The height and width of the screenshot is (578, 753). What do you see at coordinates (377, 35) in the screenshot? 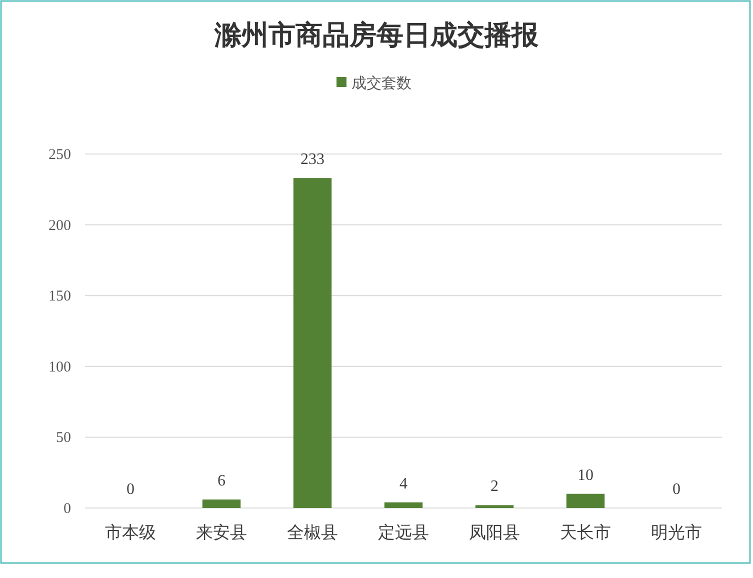
I see `chart-title: 滁州市商品房每日成交播报` at bounding box center [377, 35].